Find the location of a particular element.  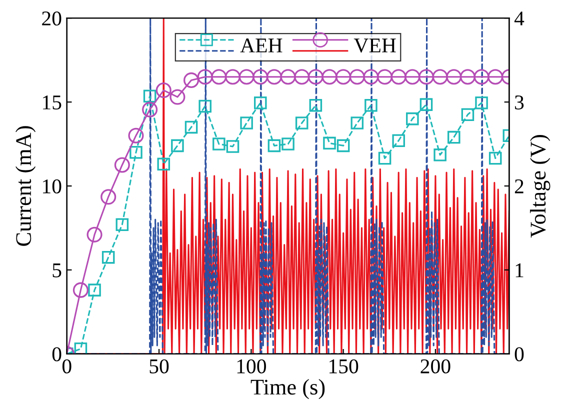

y2-axis-title: Voltage (V) is located at coordinates (540, 186).